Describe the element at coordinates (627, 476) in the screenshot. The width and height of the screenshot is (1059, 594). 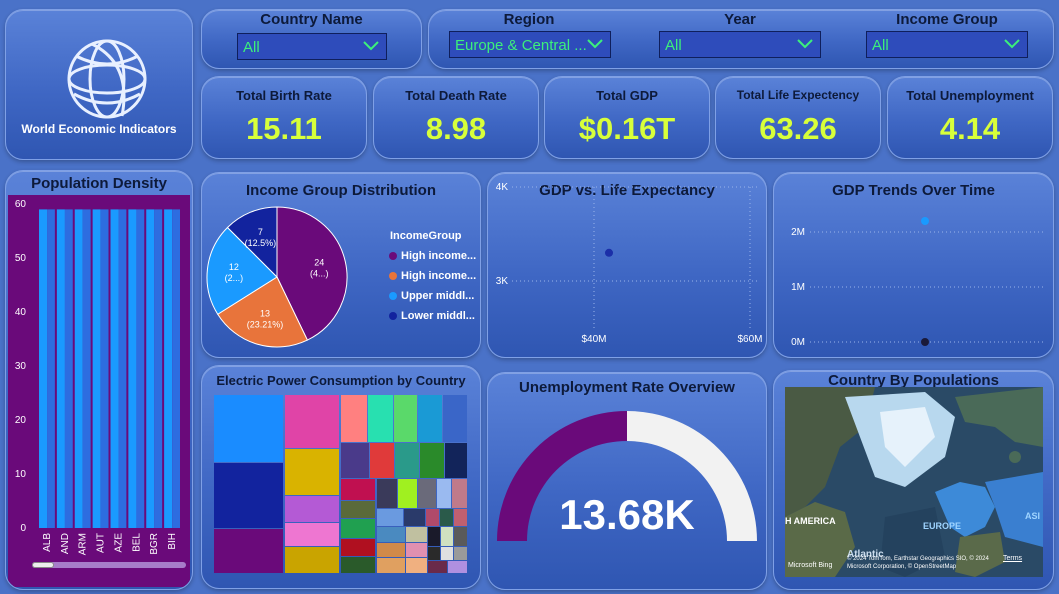
I see `unemployment-gauge` at that location.